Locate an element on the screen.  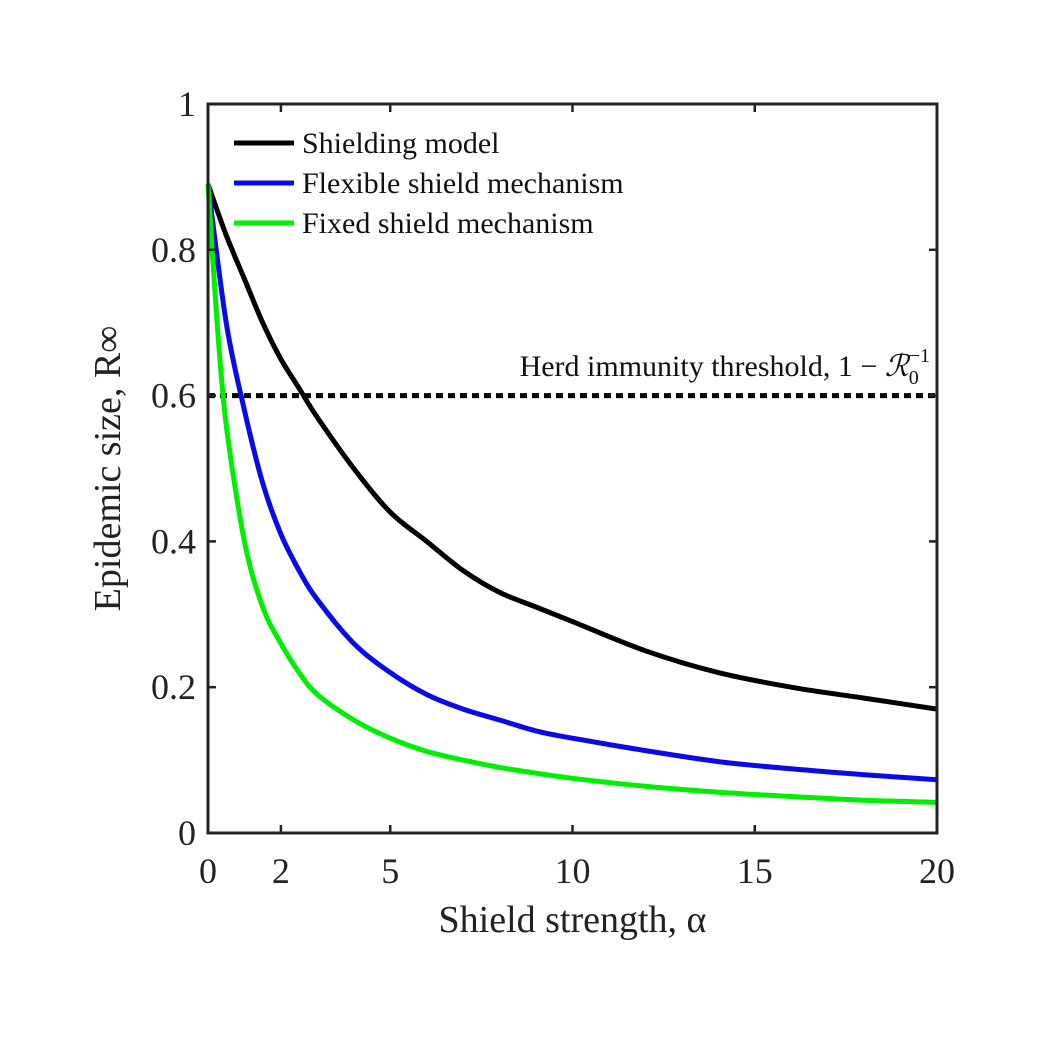
x-tick-labels: 0 2 5 10 15 20 is located at coordinates (577, 871).